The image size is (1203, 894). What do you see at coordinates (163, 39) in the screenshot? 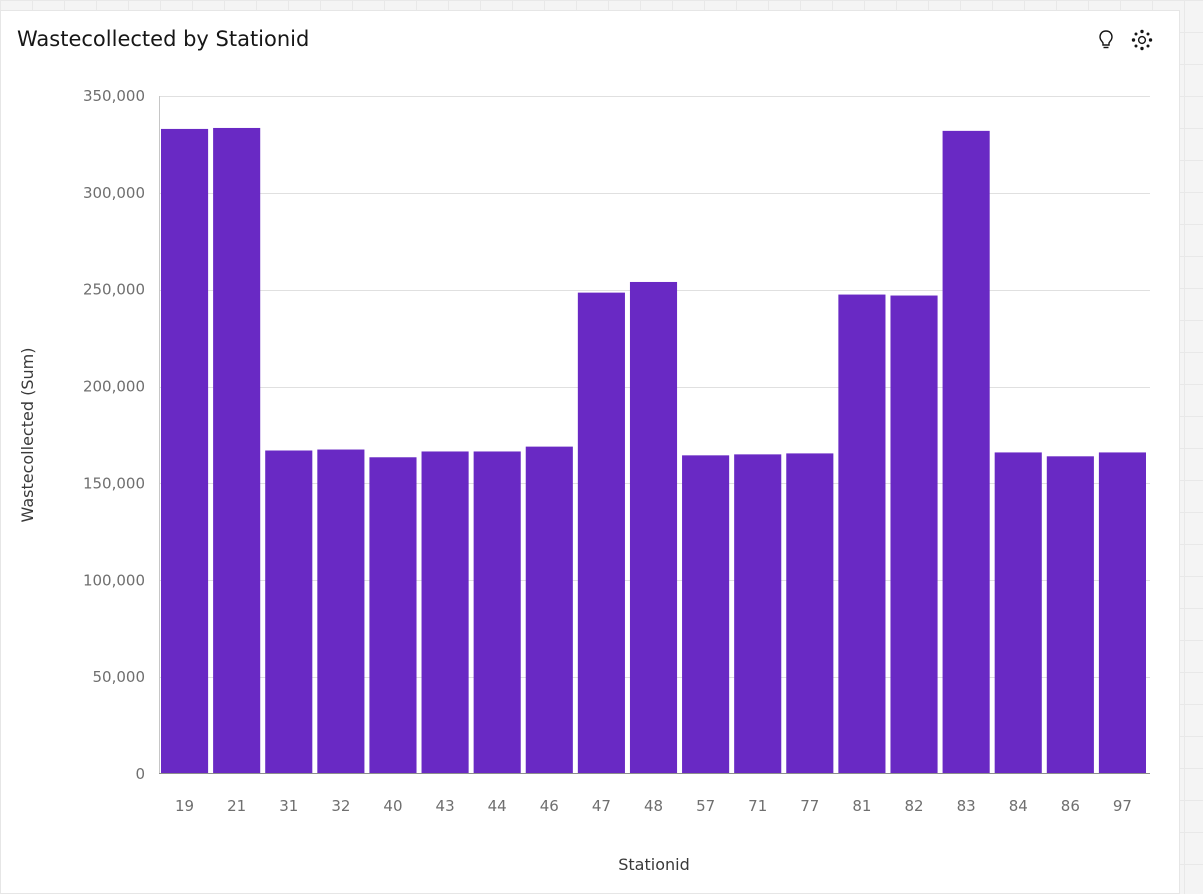
I see `chart-title: Wastecollected by Stationid` at bounding box center [163, 39].